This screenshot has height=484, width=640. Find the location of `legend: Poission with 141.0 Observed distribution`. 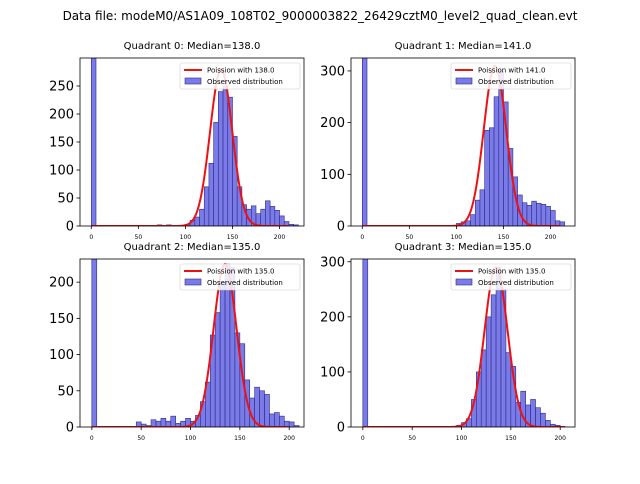

legend: Poission with 141.0 Observed distribution is located at coordinates (511, 76).